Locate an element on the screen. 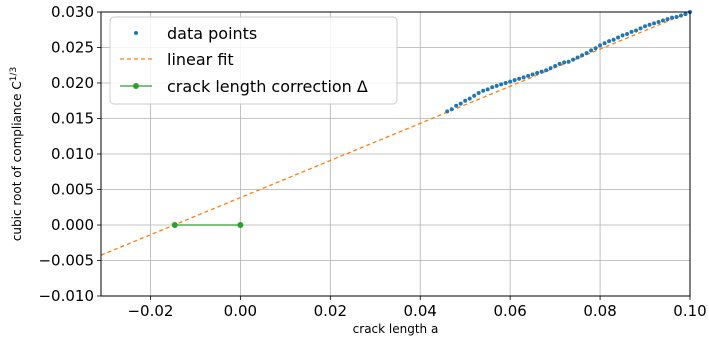 This screenshot has height=342, width=709. y-axis-label-main: cubic root of compliance C is located at coordinates (17, 161).